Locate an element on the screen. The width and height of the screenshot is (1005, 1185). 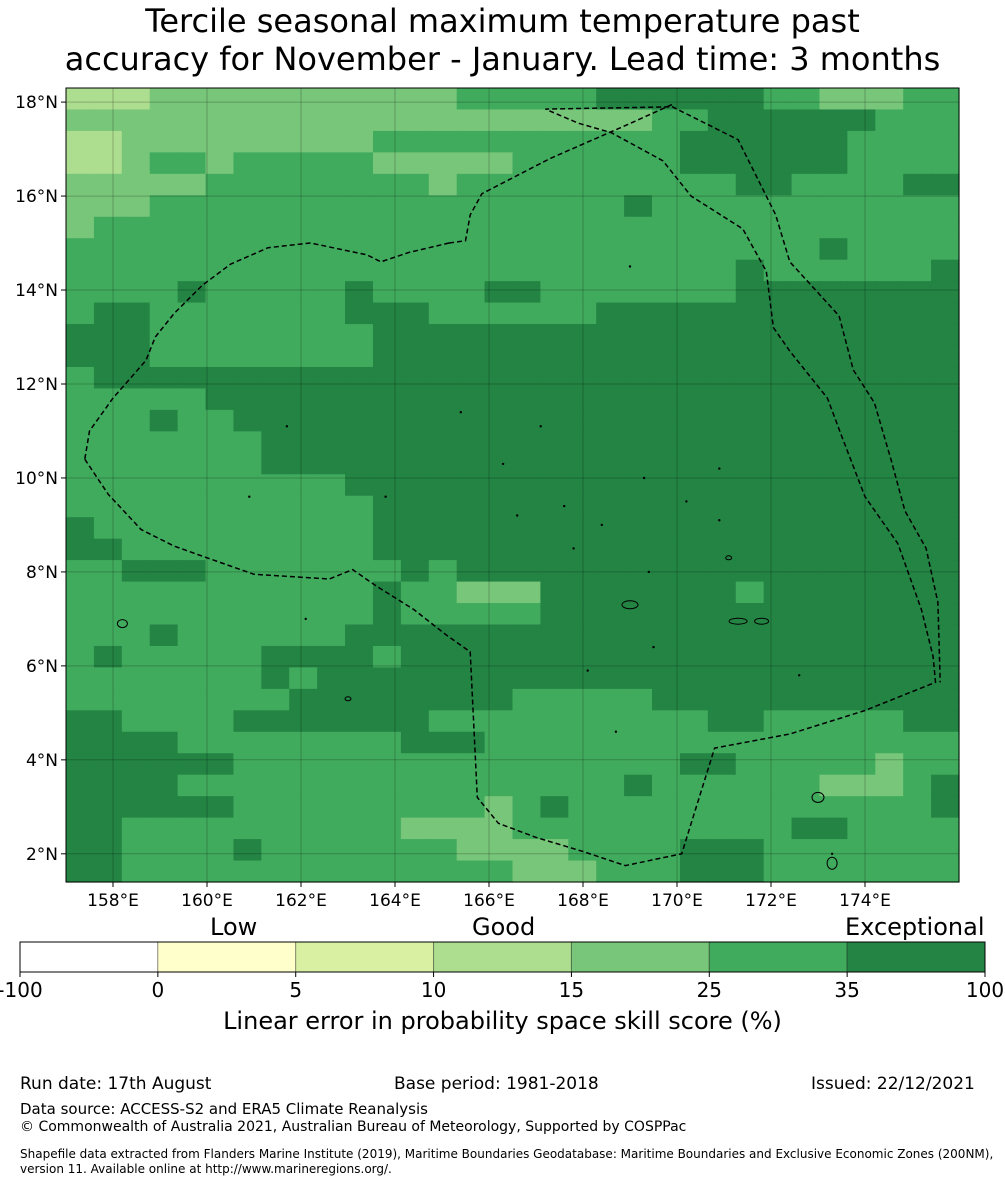
colorbar-swatch is located at coordinates (916, 957).